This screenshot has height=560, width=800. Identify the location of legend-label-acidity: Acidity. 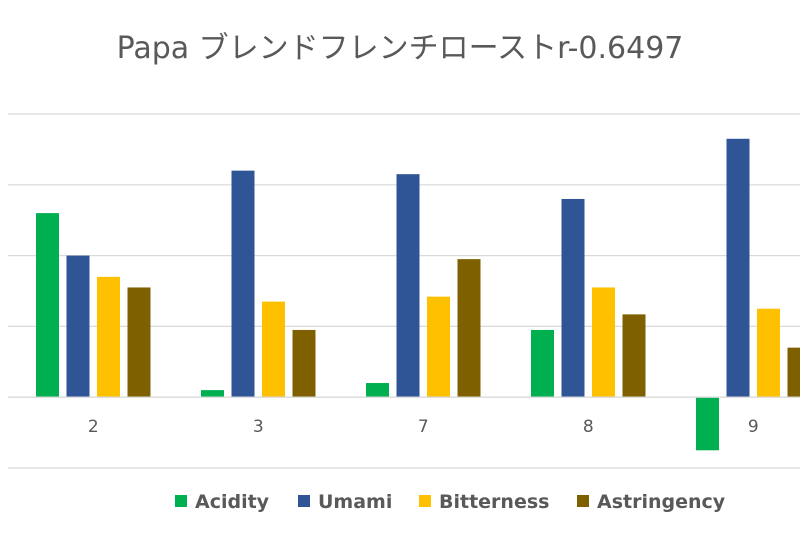
(232, 502).